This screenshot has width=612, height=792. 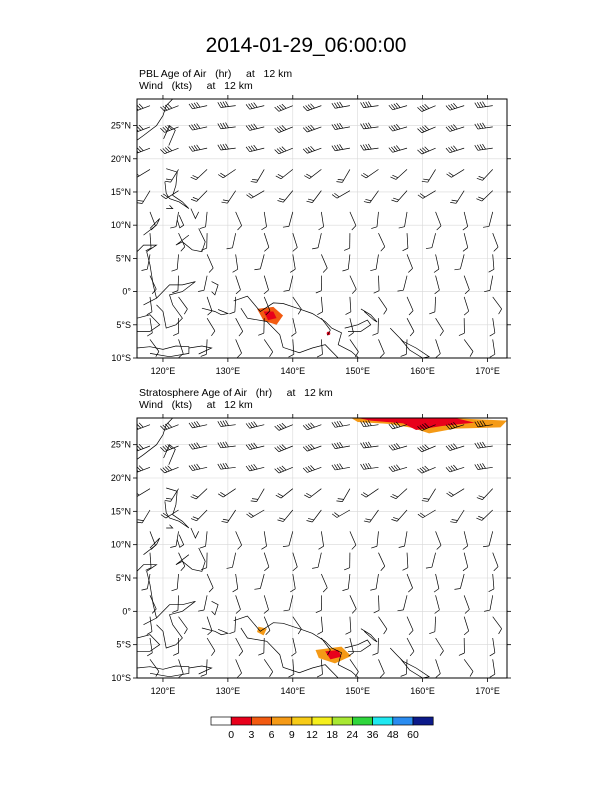 I want to click on figure-title: 2014-01-29_06:00:00, so click(x=306, y=45).